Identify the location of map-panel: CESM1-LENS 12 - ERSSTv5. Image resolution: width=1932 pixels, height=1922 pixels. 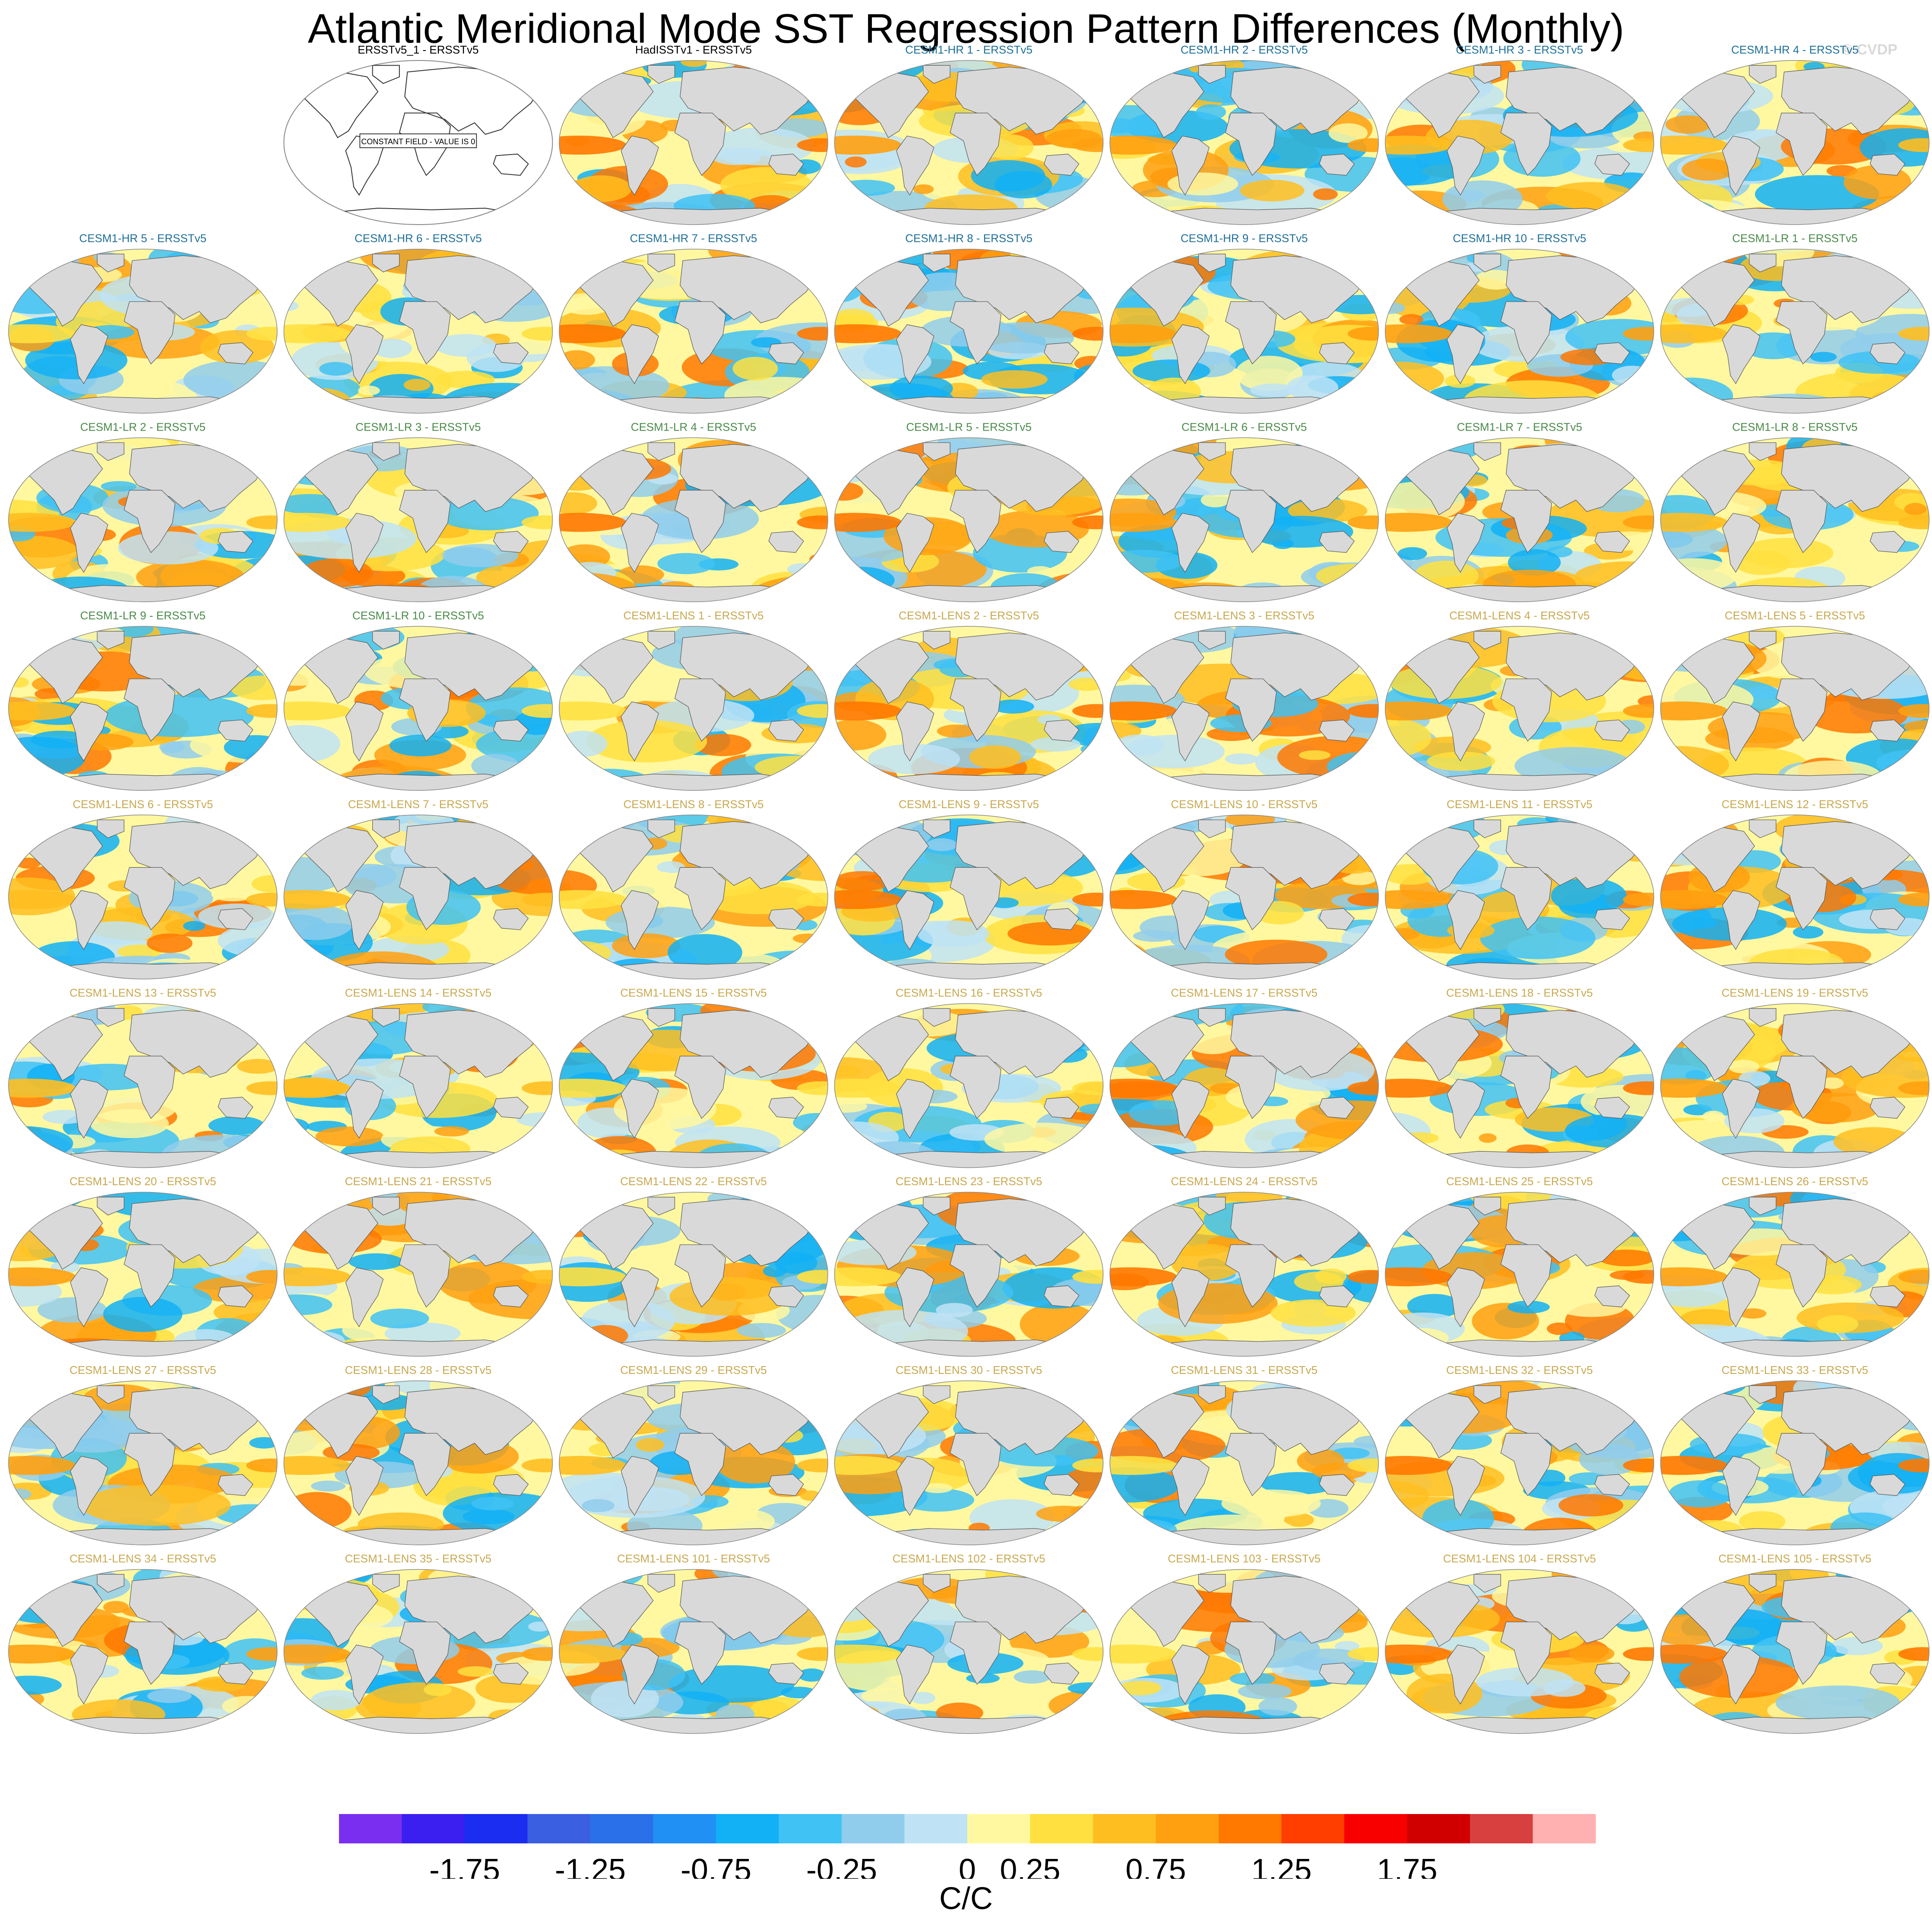
(1795, 889).